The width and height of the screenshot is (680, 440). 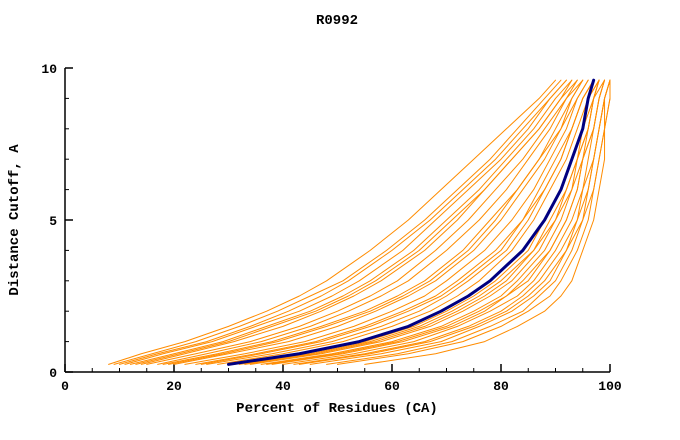 What do you see at coordinates (174, 386) in the screenshot?
I see `x-tick-label: 20` at bounding box center [174, 386].